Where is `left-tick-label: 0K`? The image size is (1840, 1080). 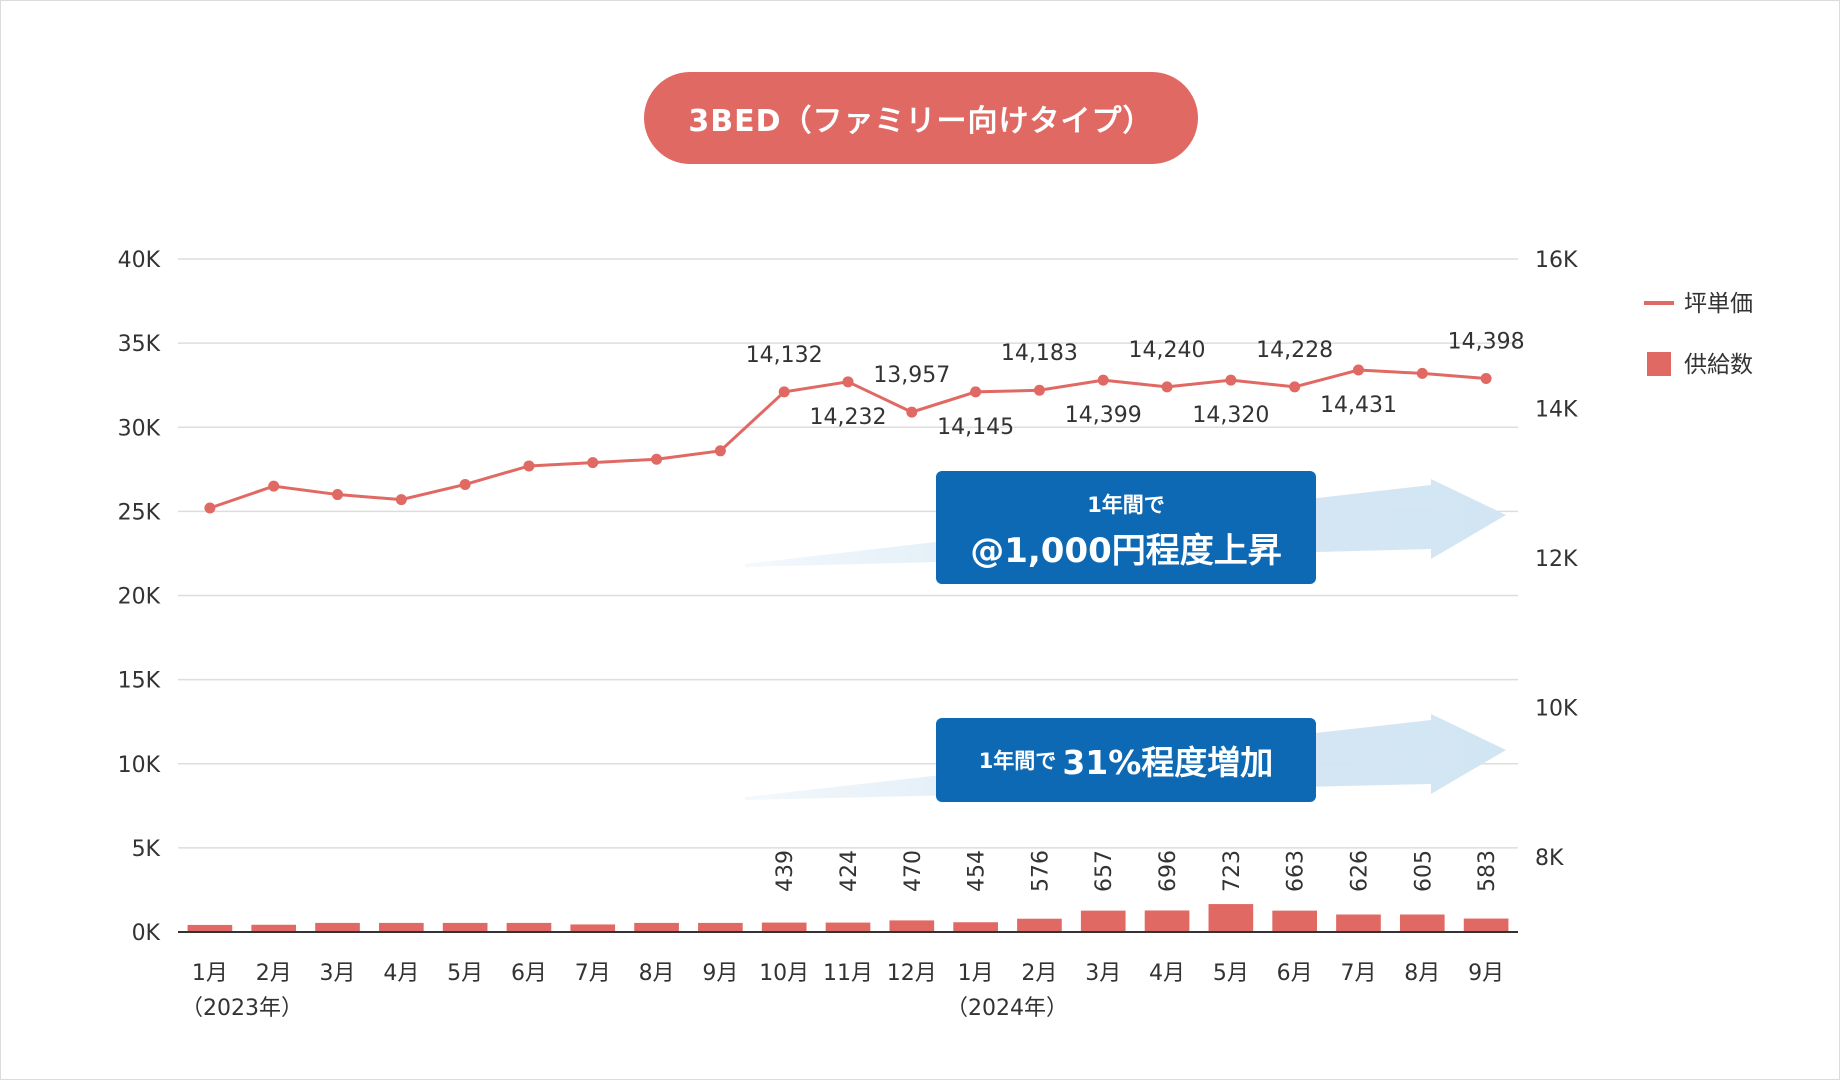
left-tick-label: 0K is located at coordinates (146, 933).